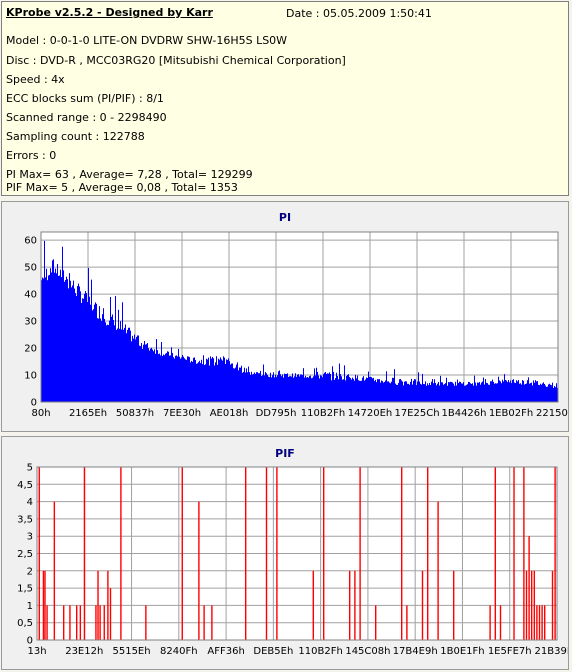 The width and height of the screenshot is (572, 672). I want to click on pi-chart-title: PI, so click(285, 217).